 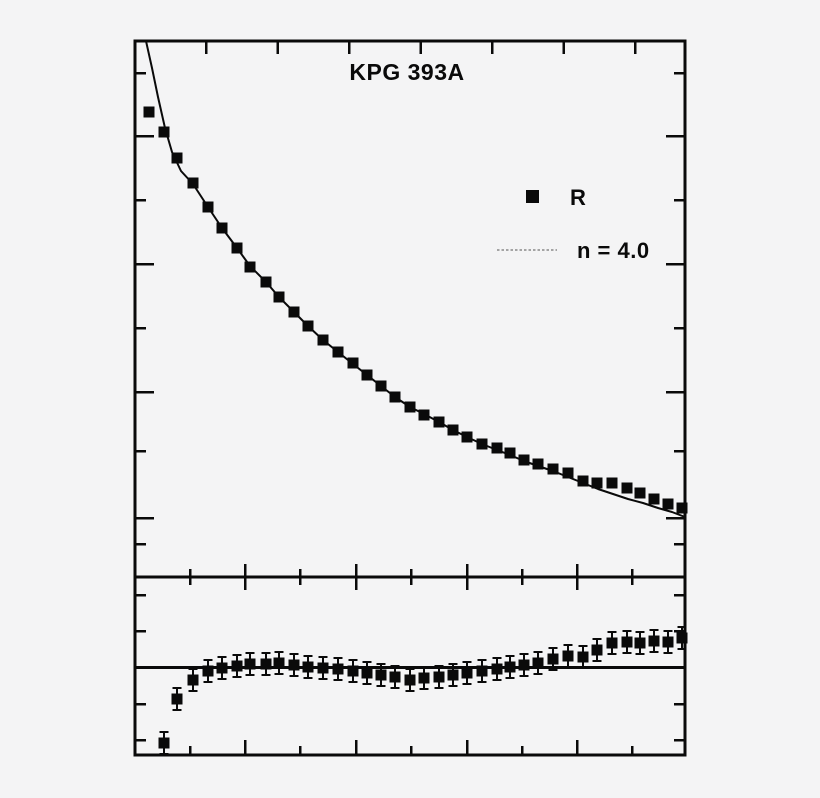 I want to click on legend: R n = 4.0, so click(x=573, y=224).